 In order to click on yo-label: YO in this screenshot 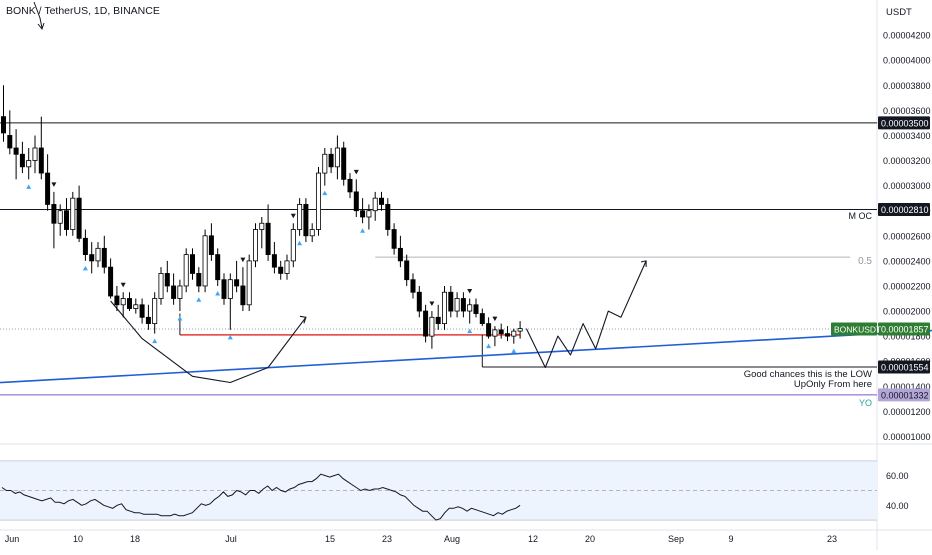, I will do `click(865, 403)`.